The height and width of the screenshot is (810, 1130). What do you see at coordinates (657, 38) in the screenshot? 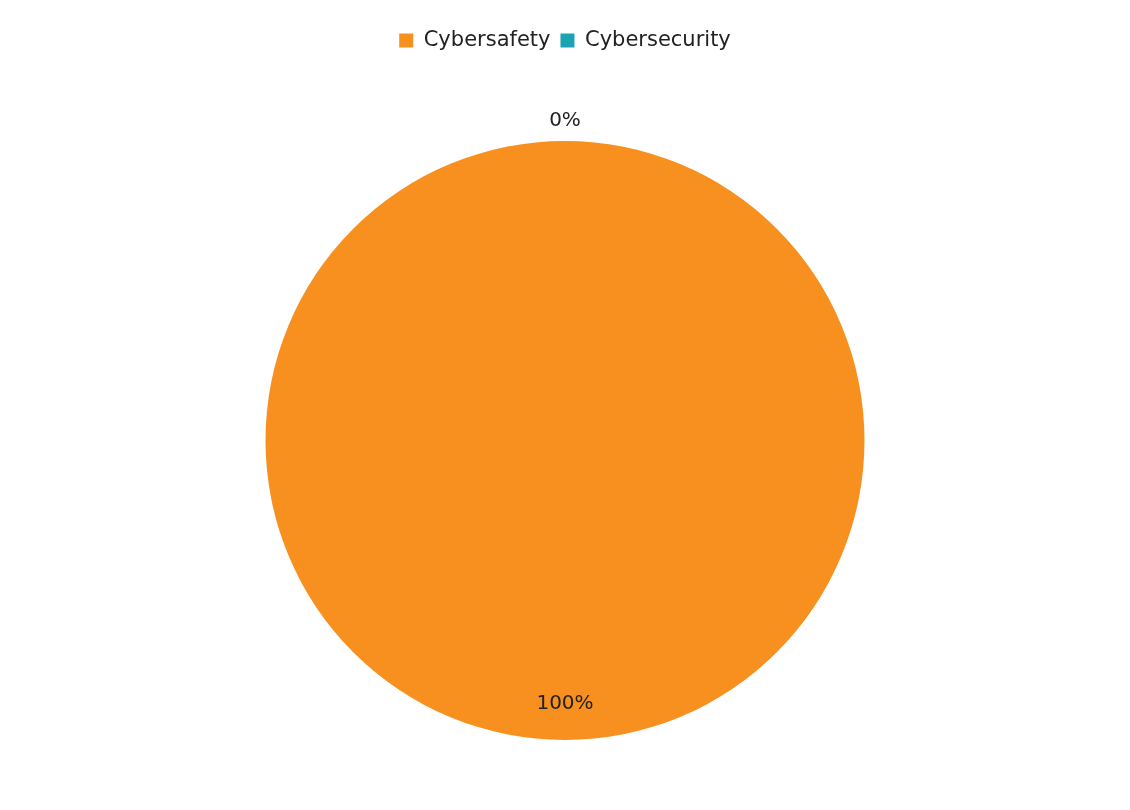
I see `legend-label: Cybersecurity` at bounding box center [657, 38].